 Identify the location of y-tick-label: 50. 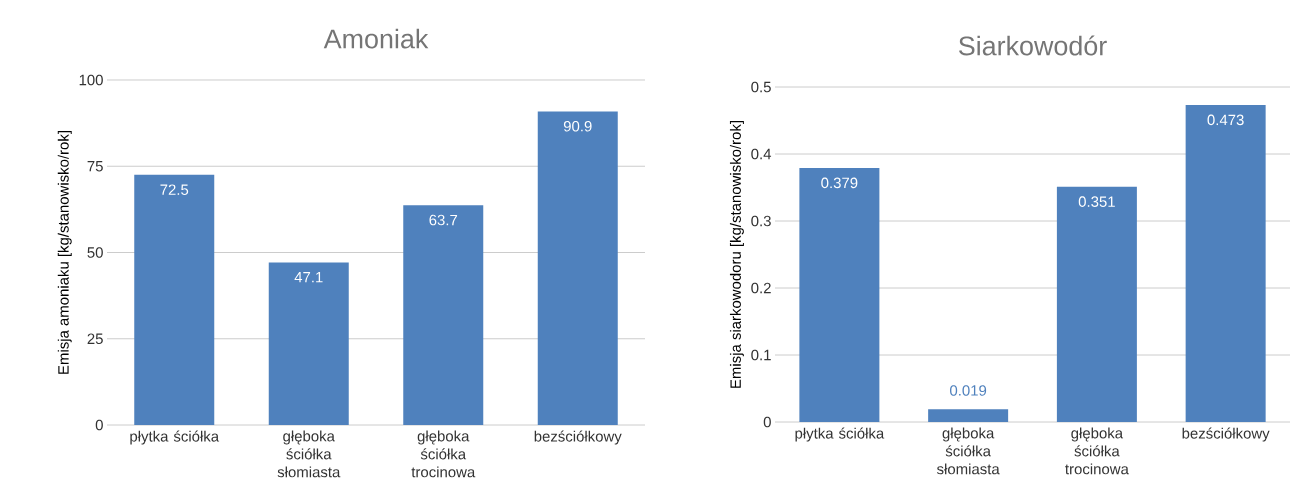
(95, 252).